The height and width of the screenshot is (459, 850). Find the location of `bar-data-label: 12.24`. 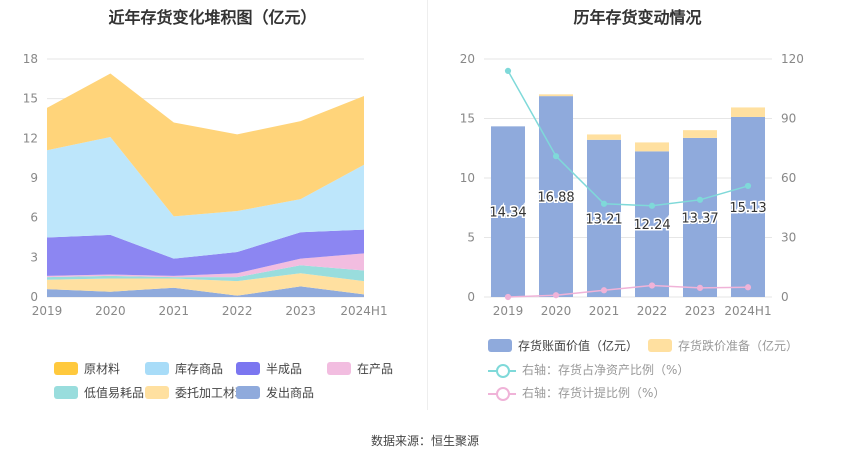

bar-data-label: 12.24 is located at coordinates (651, 225).